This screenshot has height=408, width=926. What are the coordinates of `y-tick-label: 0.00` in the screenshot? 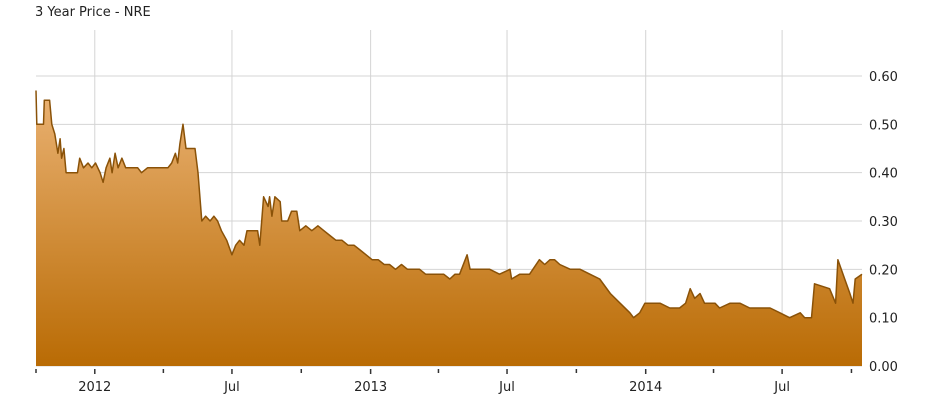 It's located at (883, 367).